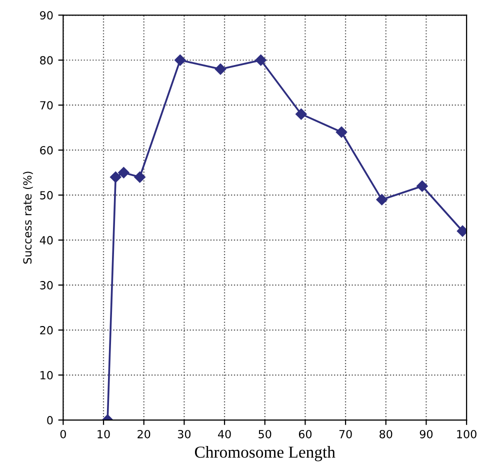  Describe the element at coordinates (265, 434) in the screenshot. I see `x-tick-label: 50` at that location.